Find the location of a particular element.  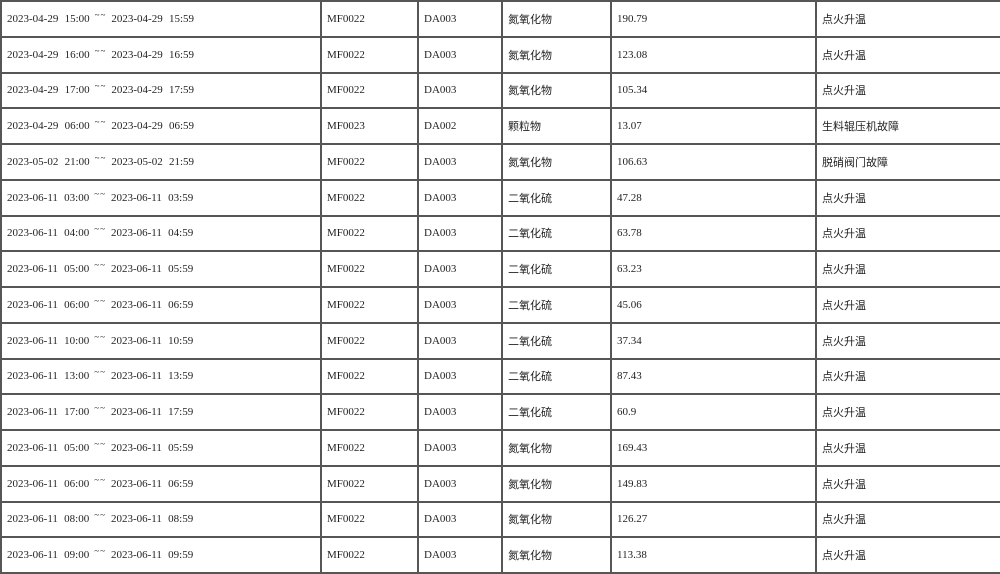

time-start: 2023-04-29 16:00 is located at coordinates (48, 54).